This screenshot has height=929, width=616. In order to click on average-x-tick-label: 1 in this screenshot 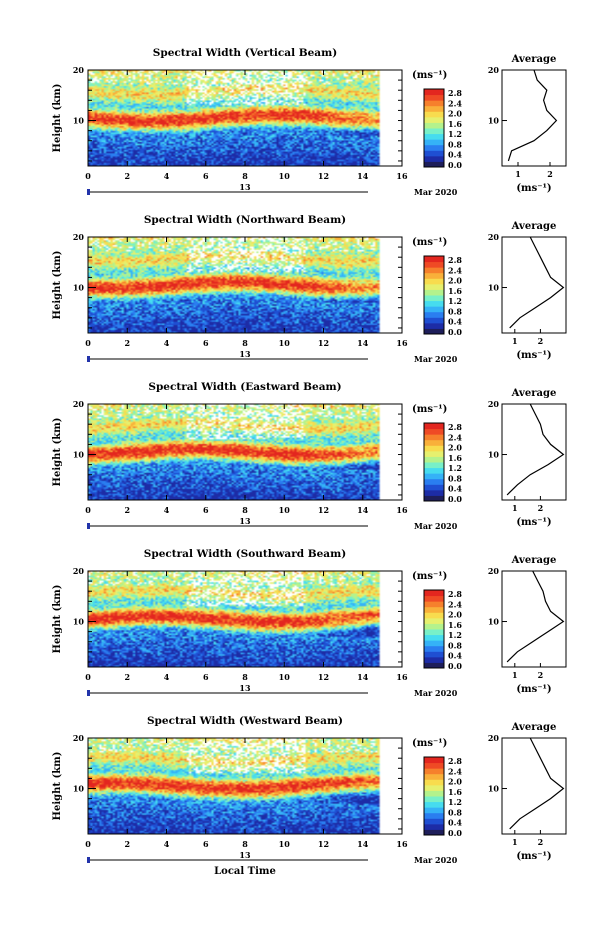, I will do `click(515, 842)`.